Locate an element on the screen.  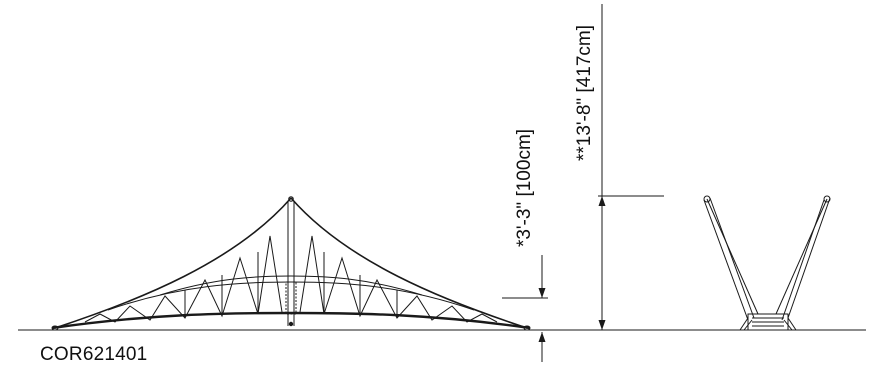
right-zigzag is located at coordinates (398, 279).